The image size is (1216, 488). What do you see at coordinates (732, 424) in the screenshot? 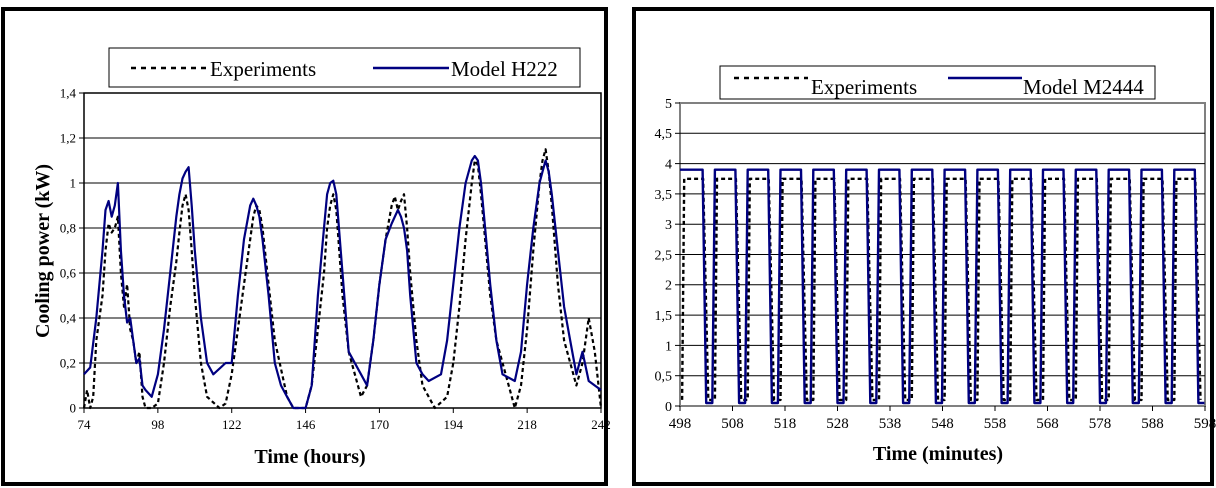
I see `x-tick-label: 508` at bounding box center [732, 424].